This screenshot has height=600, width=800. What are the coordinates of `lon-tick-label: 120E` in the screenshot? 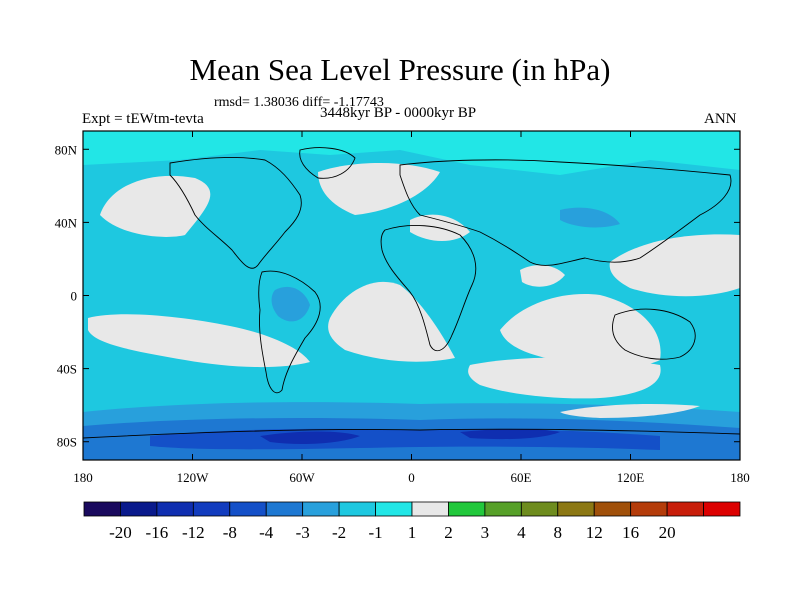 It's located at (631, 477).